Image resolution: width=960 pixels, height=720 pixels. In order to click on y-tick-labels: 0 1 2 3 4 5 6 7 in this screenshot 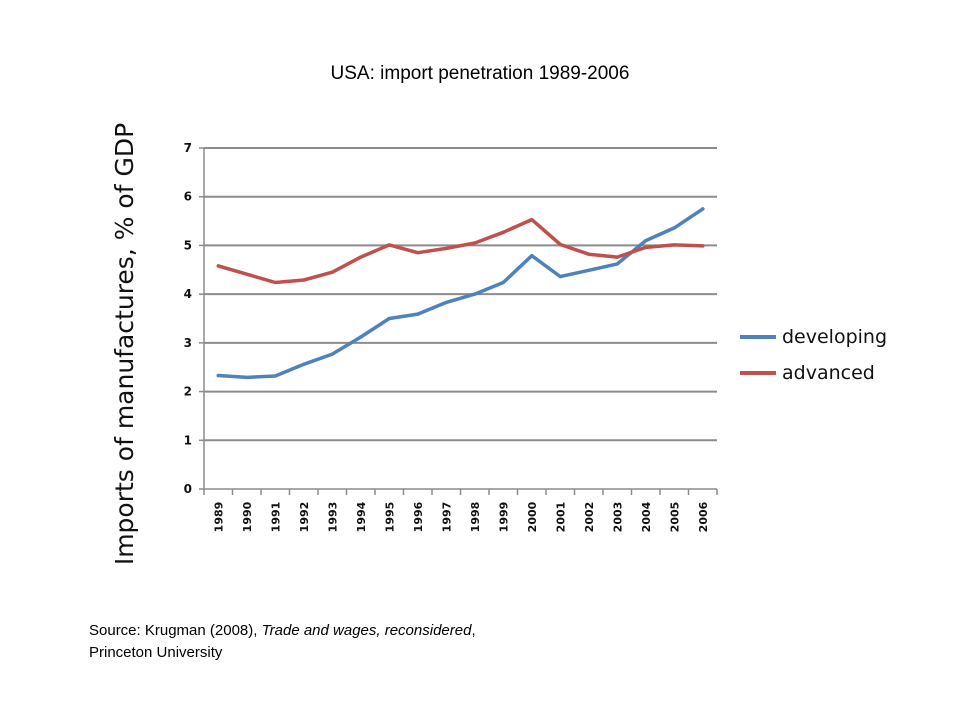, I will do `click(188, 318)`.